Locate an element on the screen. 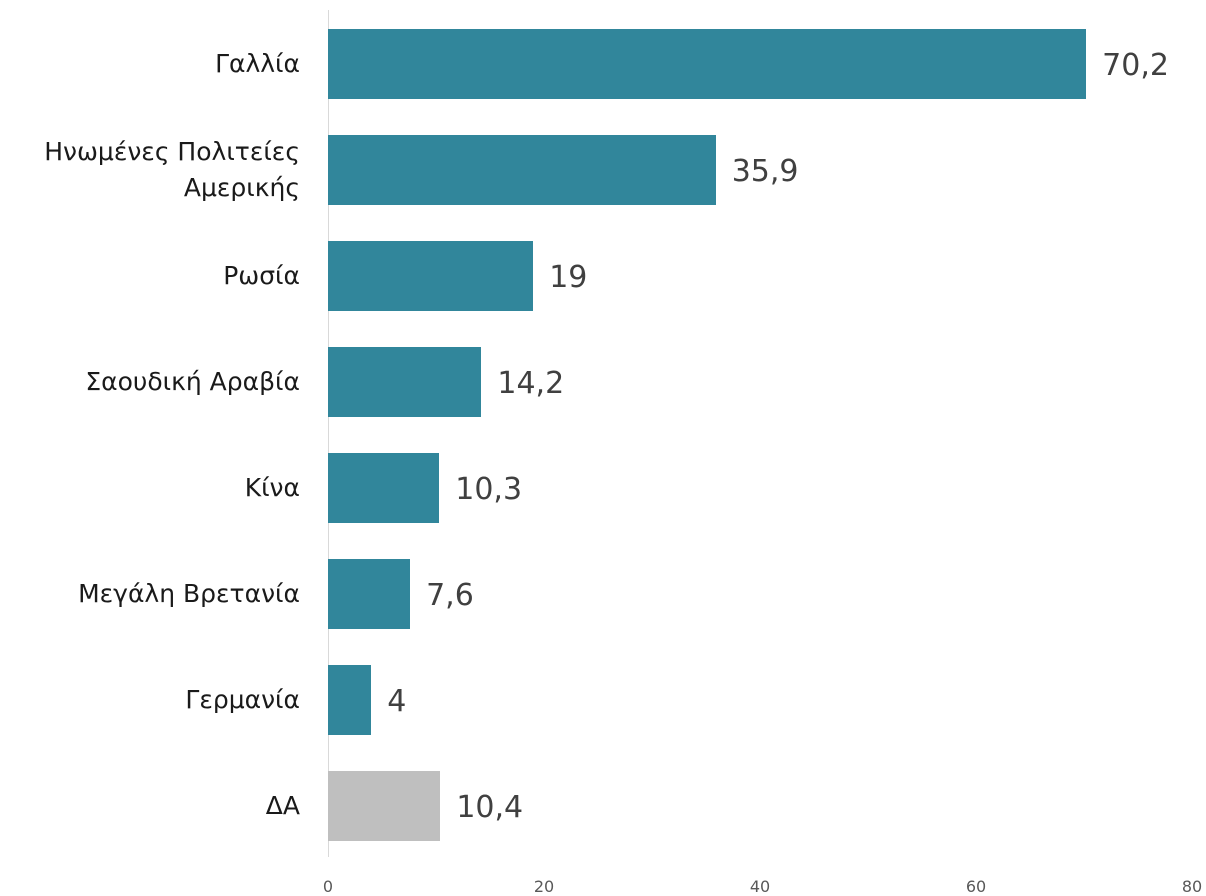  value-label: 70,2 is located at coordinates (1135, 65).